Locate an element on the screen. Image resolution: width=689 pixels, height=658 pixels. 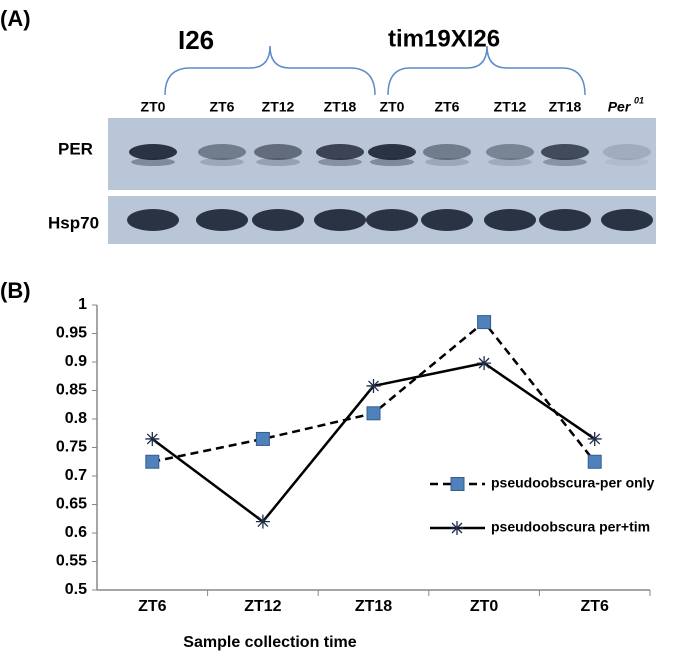
y-tick-label: 0.9 is located at coordinates (76, 361).